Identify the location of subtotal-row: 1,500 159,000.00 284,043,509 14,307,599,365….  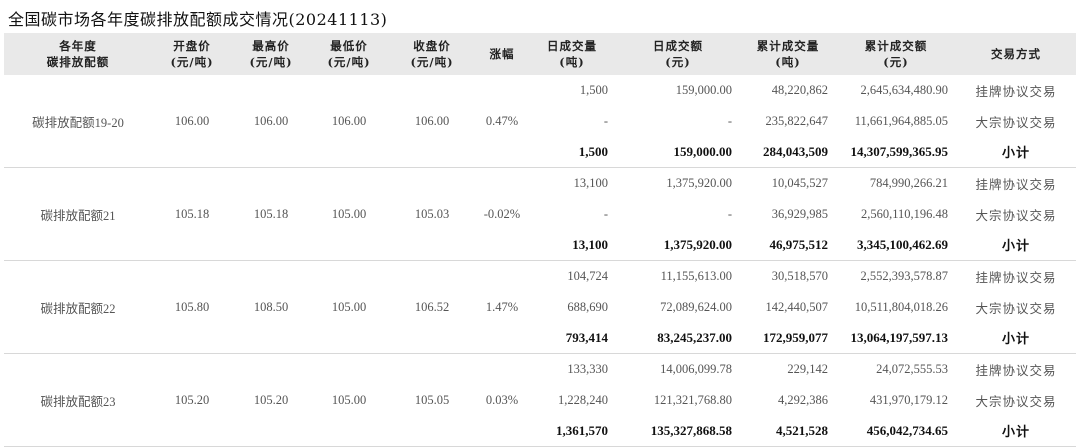
(540, 152).